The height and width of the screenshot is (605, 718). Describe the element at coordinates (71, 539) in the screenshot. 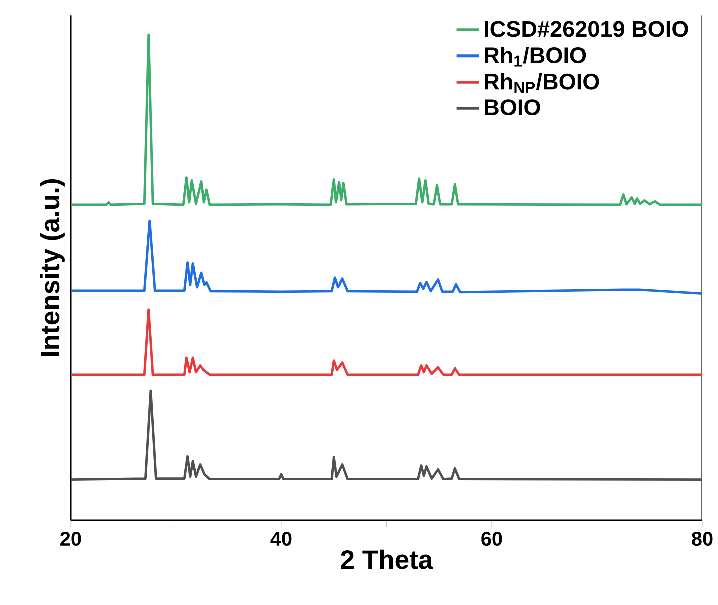

I see `x-tick-label: 20` at that location.